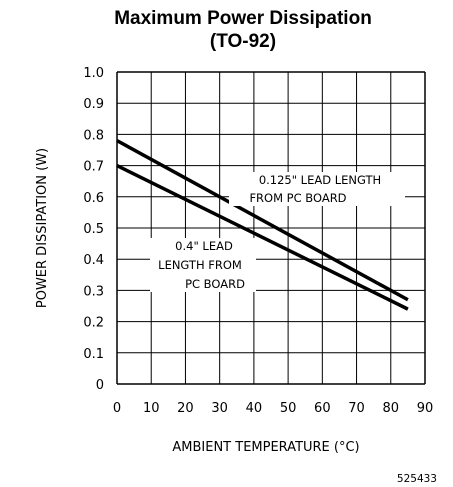 The height and width of the screenshot is (487, 453). What do you see at coordinates (93, 229) in the screenshot?
I see `y-tick-label: 0.5` at bounding box center [93, 229].